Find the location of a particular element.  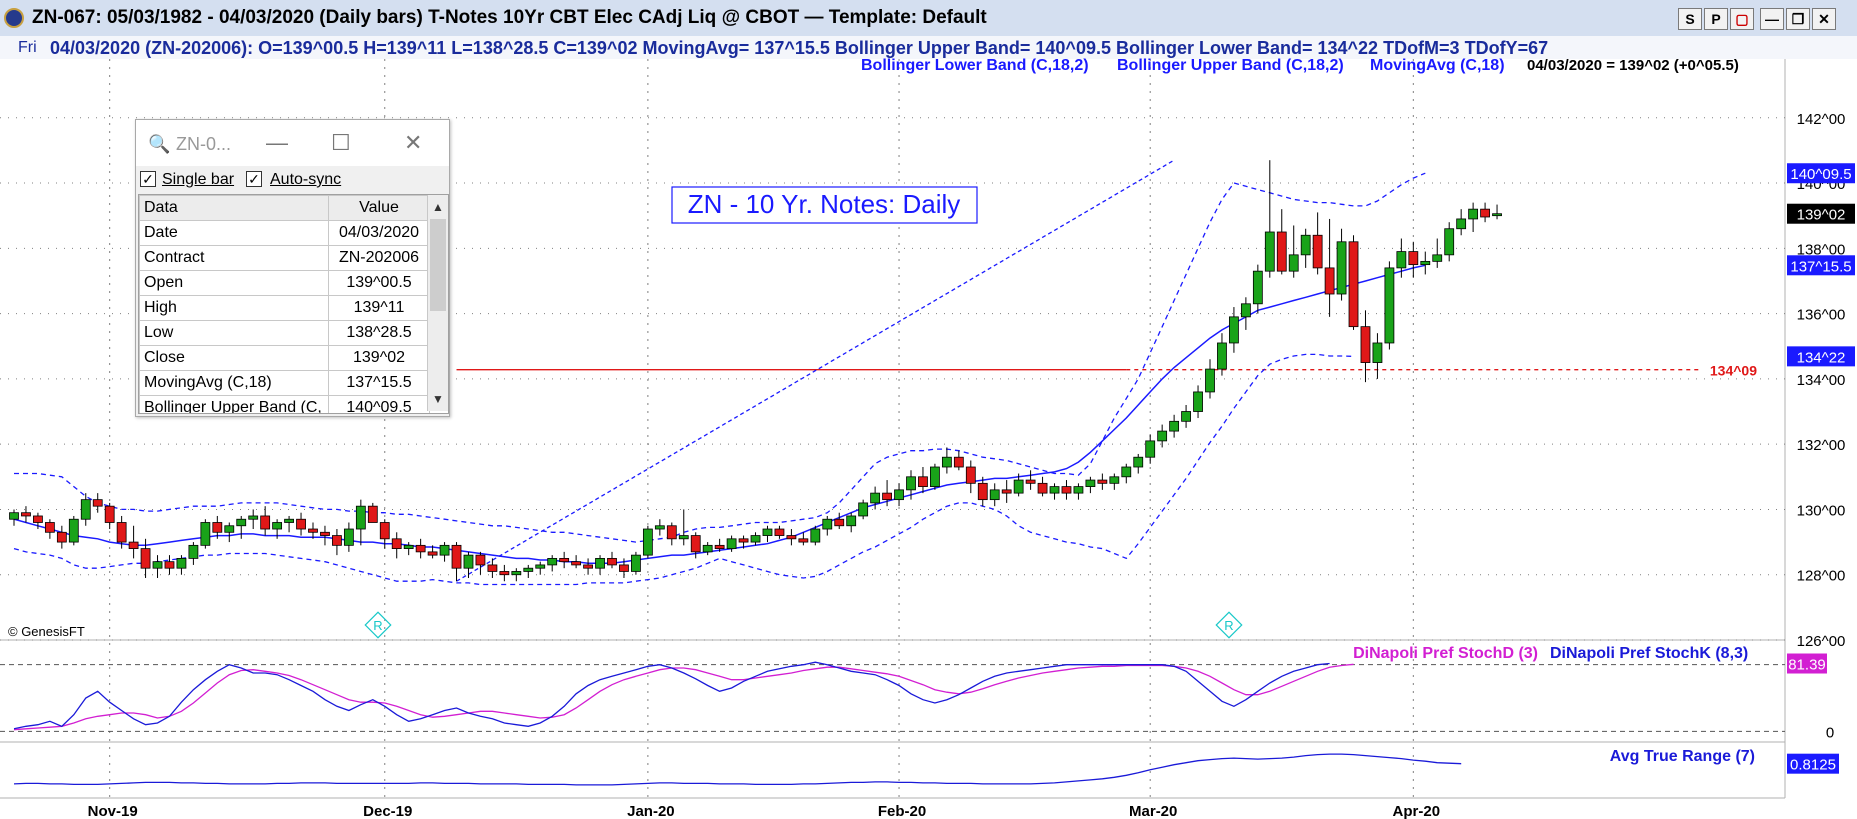

scroll-down-icon: ▼ is located at coordinates (438, 399).